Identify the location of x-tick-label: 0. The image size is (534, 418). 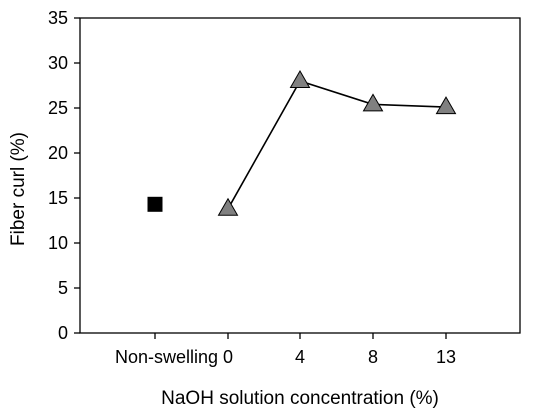
(228, 357).